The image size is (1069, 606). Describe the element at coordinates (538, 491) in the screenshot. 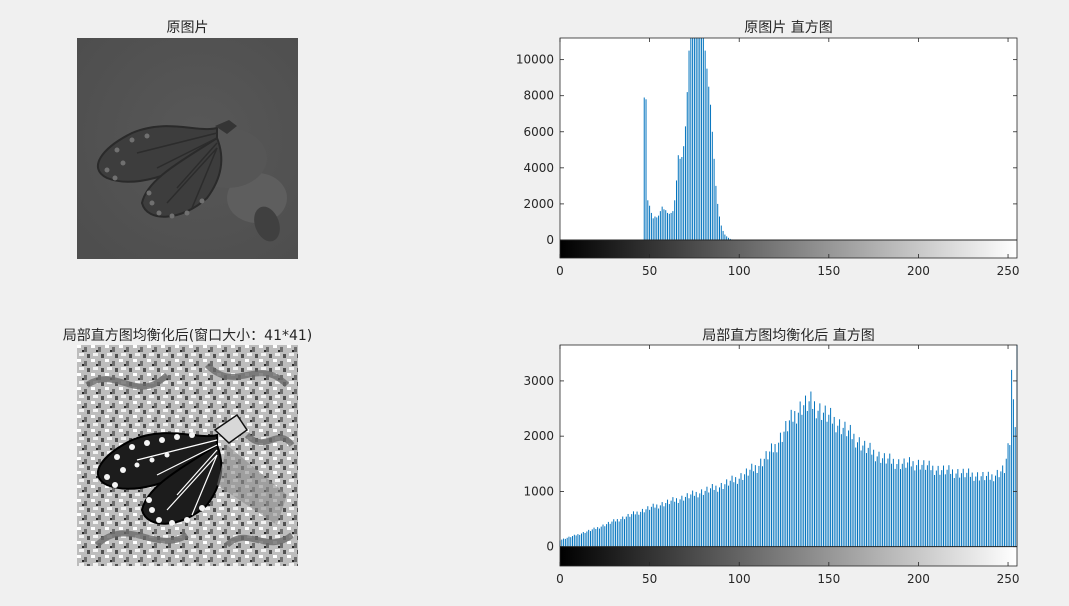

I see `y-tick-label: 1000` at that location.